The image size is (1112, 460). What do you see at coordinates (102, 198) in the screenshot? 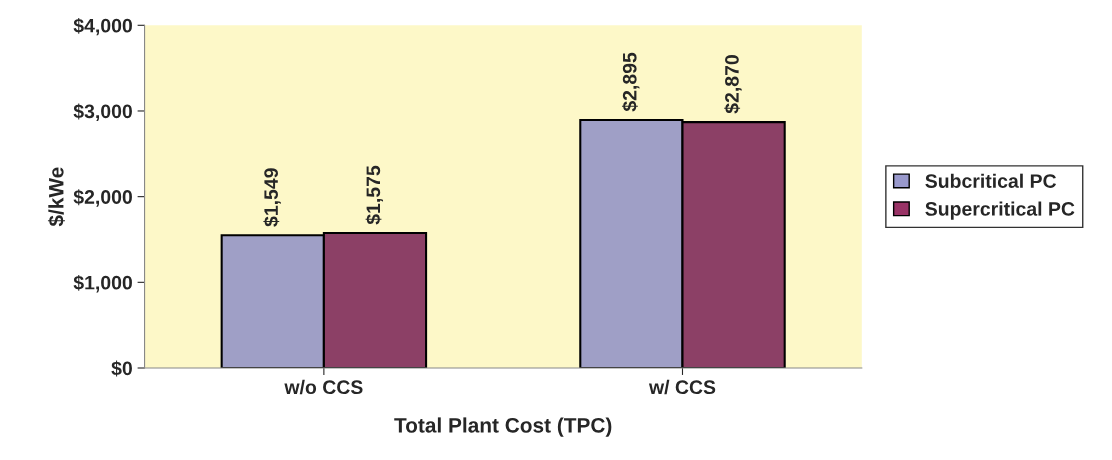
I see `y-tick-label: $2,000` at bounding box center [102, 198].